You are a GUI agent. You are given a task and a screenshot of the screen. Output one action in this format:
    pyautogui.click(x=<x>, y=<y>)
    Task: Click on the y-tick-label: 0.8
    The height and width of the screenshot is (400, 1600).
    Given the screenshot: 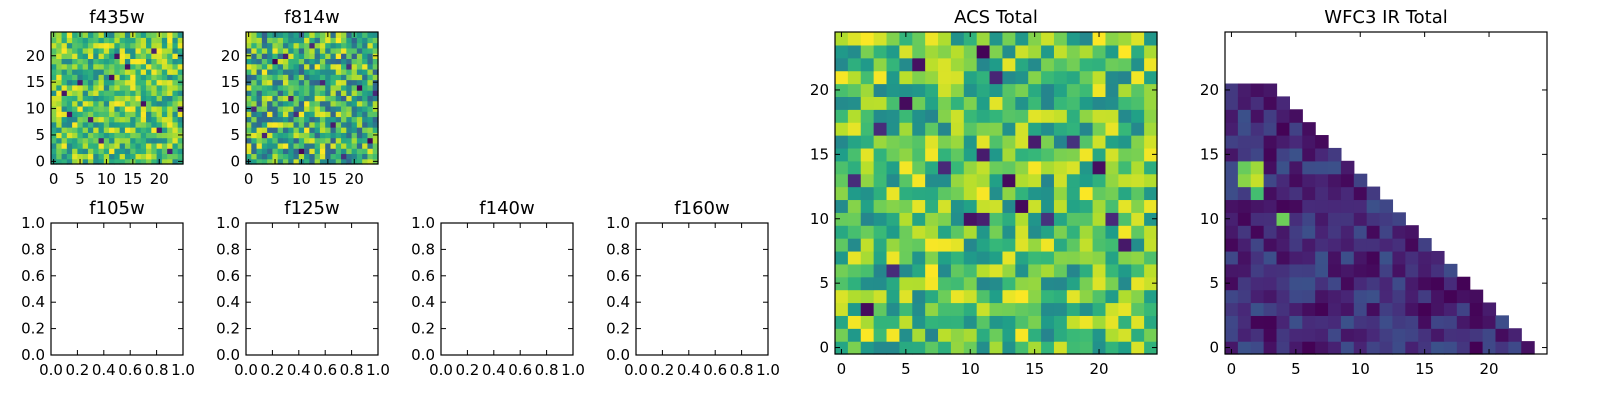 What is the action you would take?
    pyautogui.click(x=228, y=249)
    